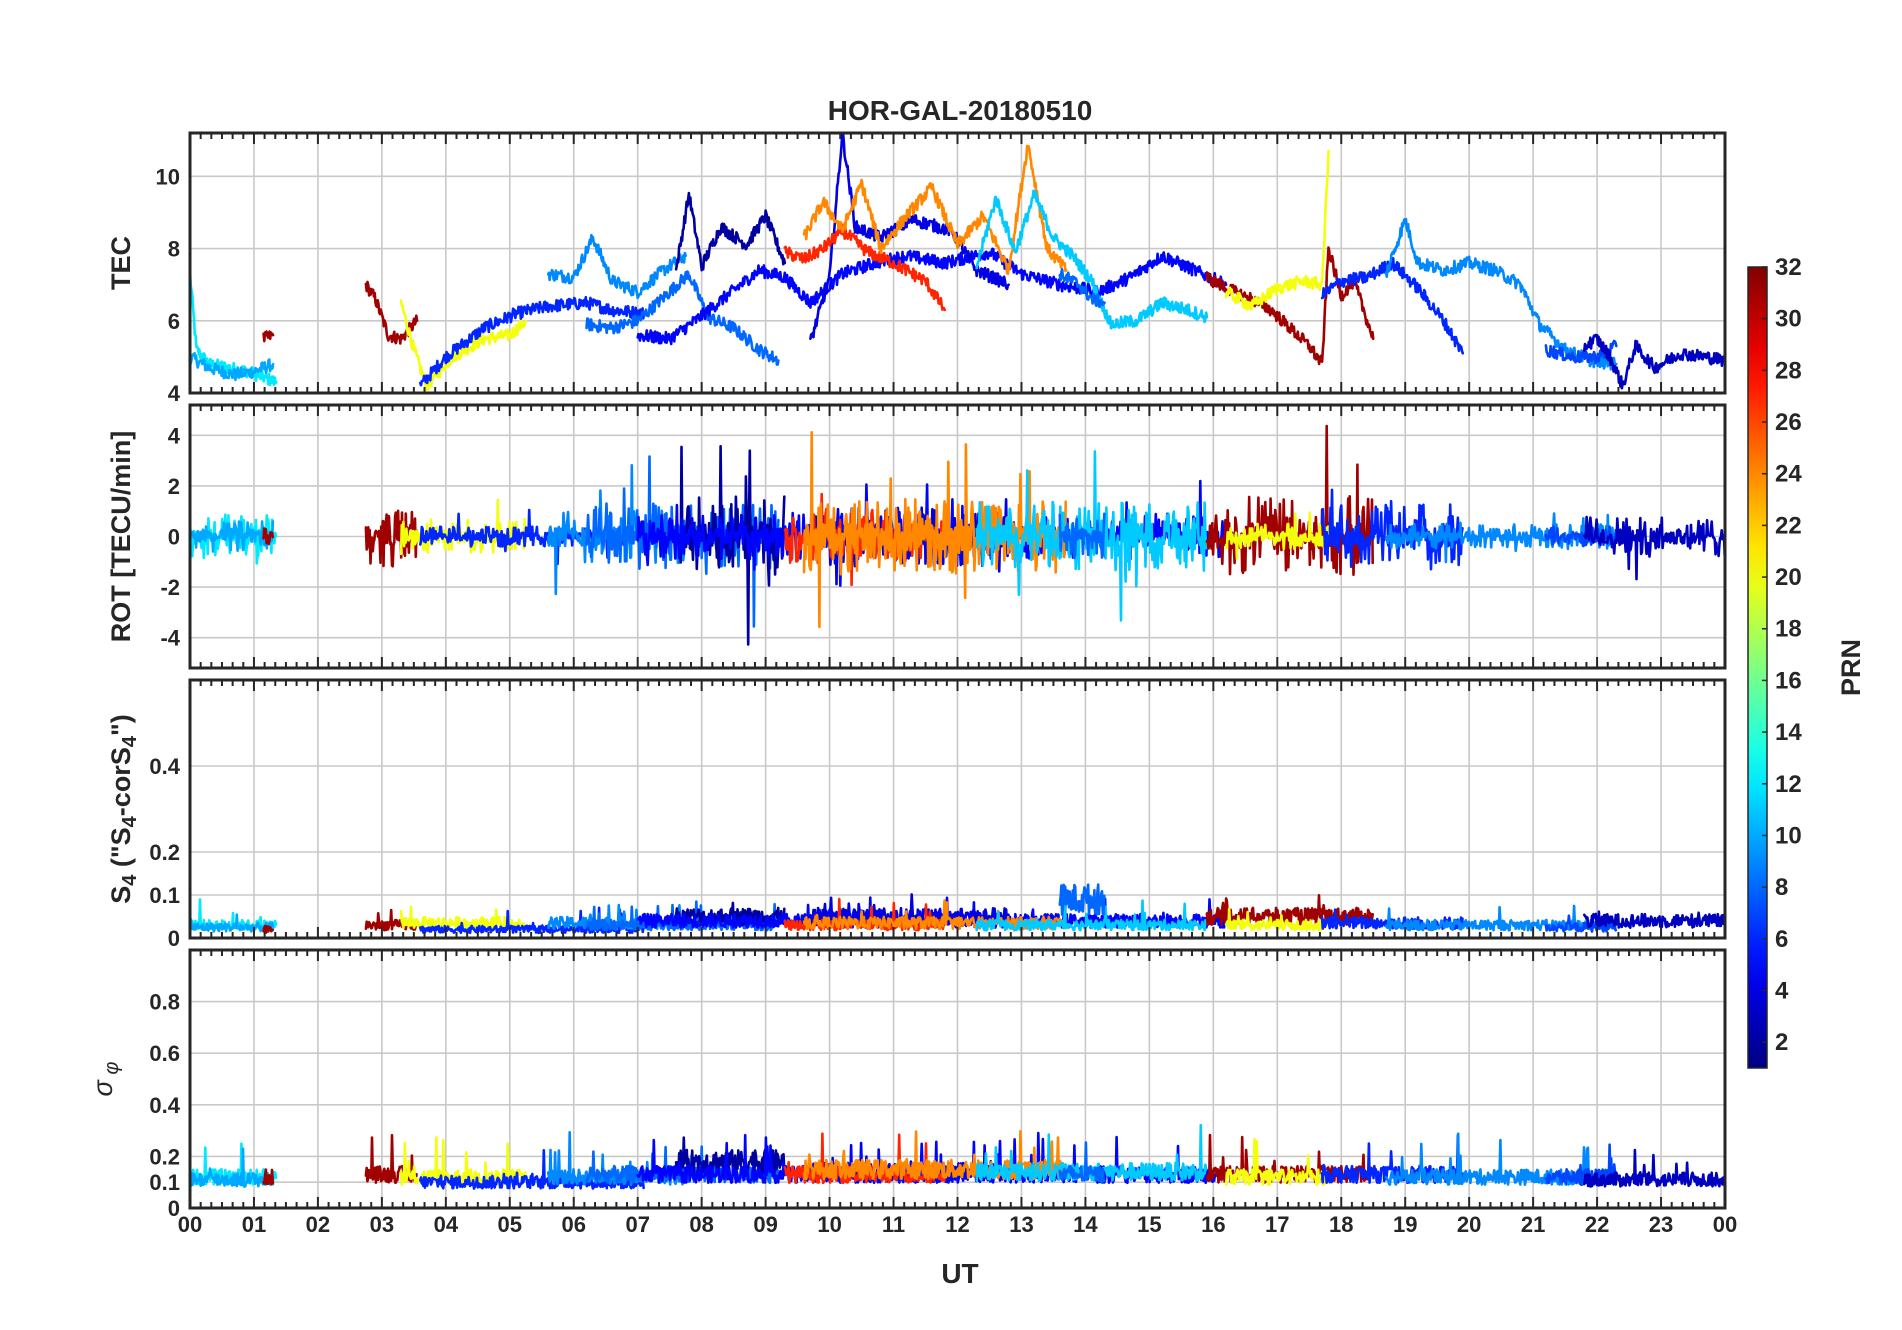 Image resolution: width=1902 pixels, height=1330 pixels. I want to click on y-tick-label-rot: 2, so click(174, 486).